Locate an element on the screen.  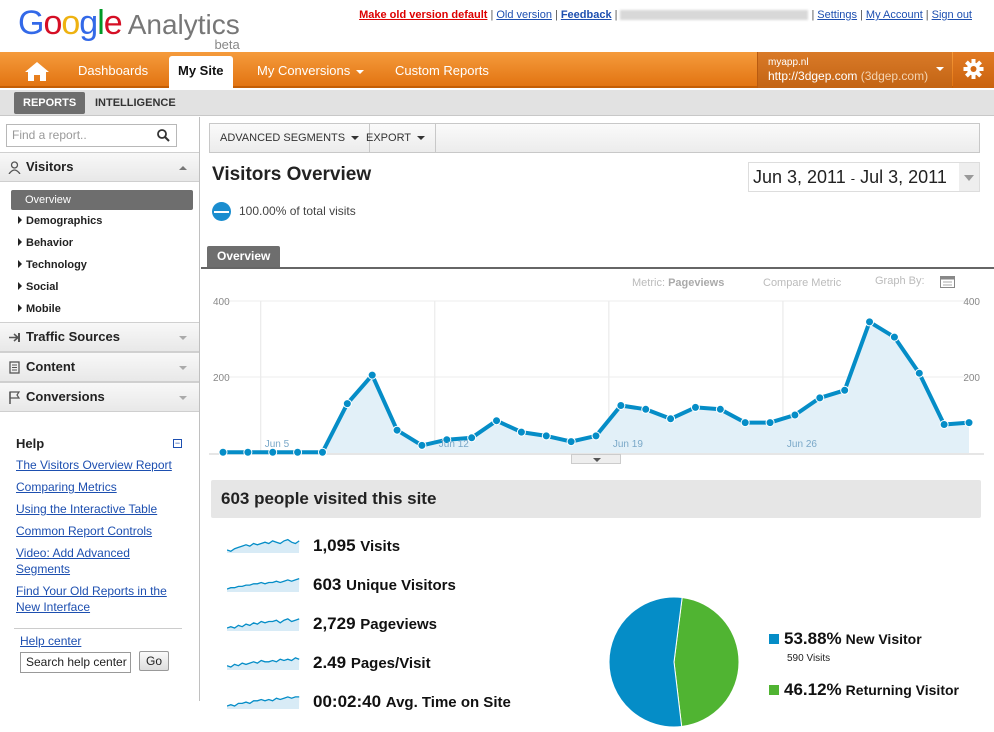
sidebar-item-social: Social is located at coordinates (38, 287).